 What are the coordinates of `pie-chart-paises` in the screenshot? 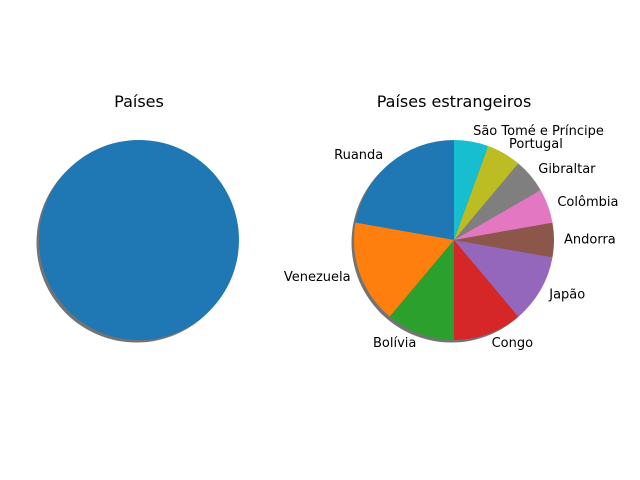 It's located at (137, 241).